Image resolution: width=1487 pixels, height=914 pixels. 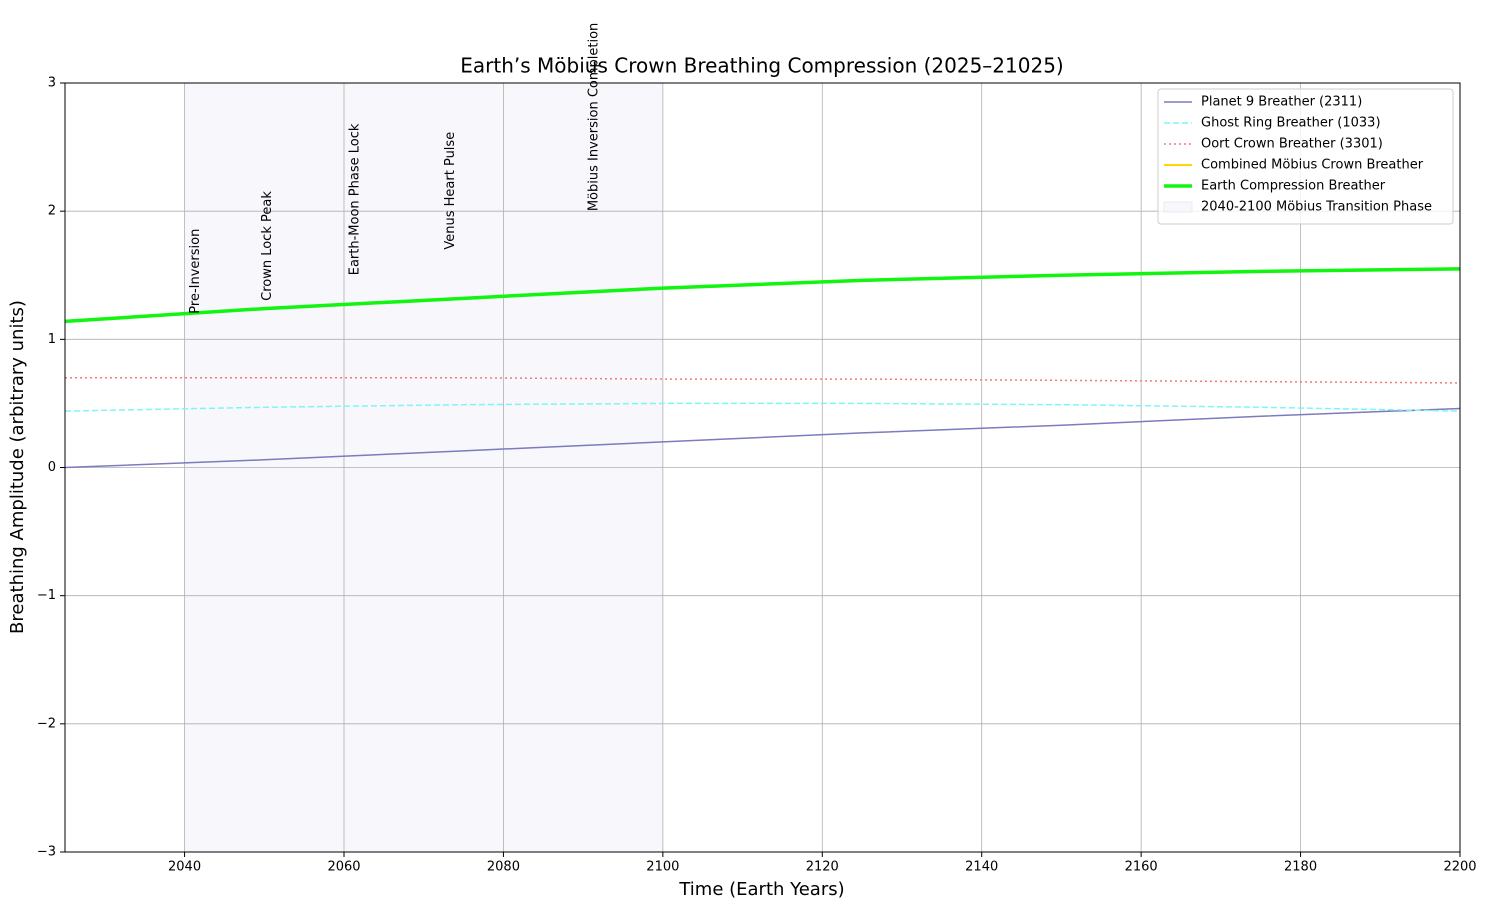 What do you see at coordinates (1312, 165) in the screenshot?
I see `legend-label: Combined Möbius Crown Breather` at bounding box center [1312, 165].